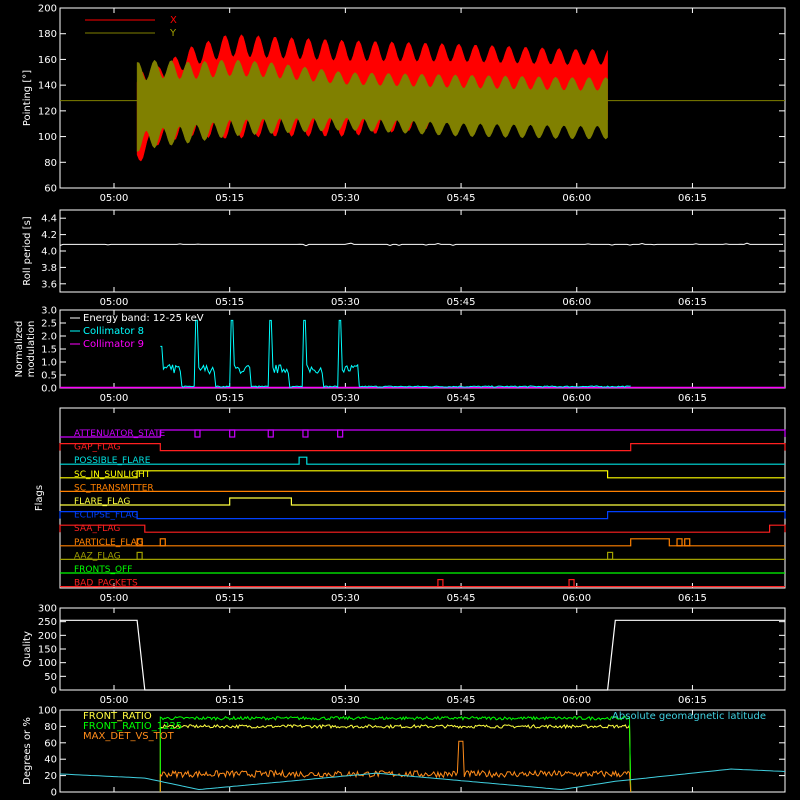  What do you see at coordinates (395, 354) in the screenshot?
I see `collimator-8-line` at bounding box center [395, 354].